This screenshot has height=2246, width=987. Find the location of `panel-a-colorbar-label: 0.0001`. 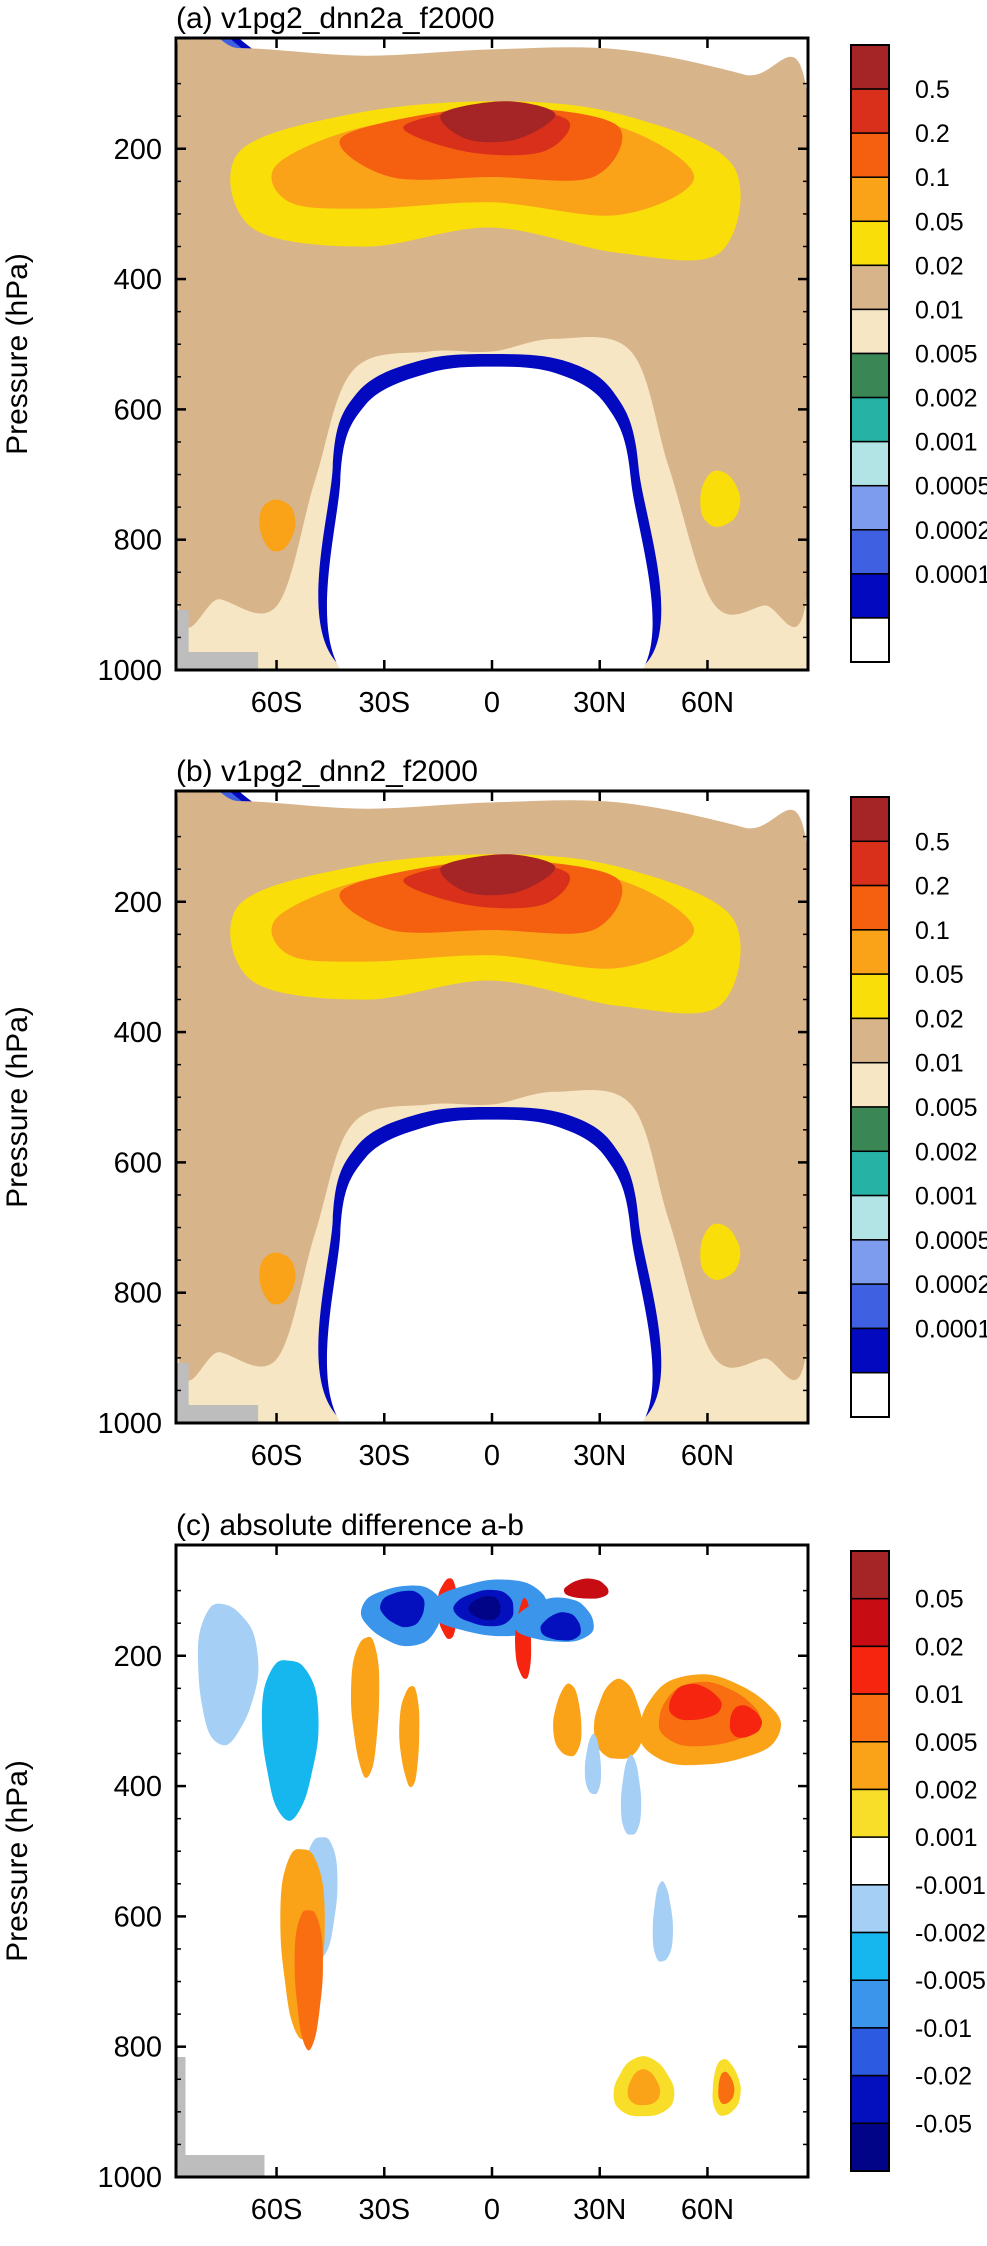

panel-a-colorbar-label: 0.0001 is located at coordinates (951, 575).